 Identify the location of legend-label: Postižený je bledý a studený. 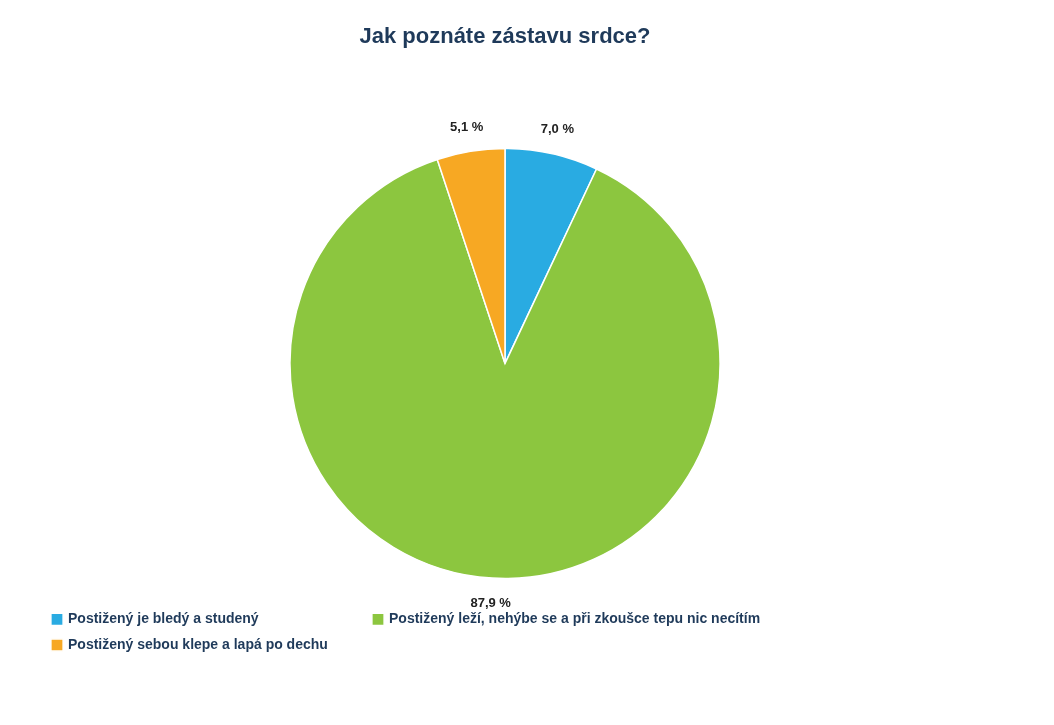
(163, 618).